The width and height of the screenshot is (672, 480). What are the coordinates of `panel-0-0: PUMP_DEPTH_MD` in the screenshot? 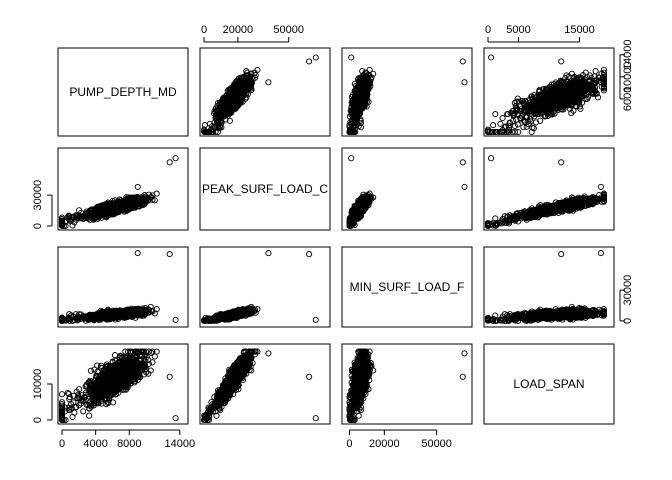 It's located at (123, 92).